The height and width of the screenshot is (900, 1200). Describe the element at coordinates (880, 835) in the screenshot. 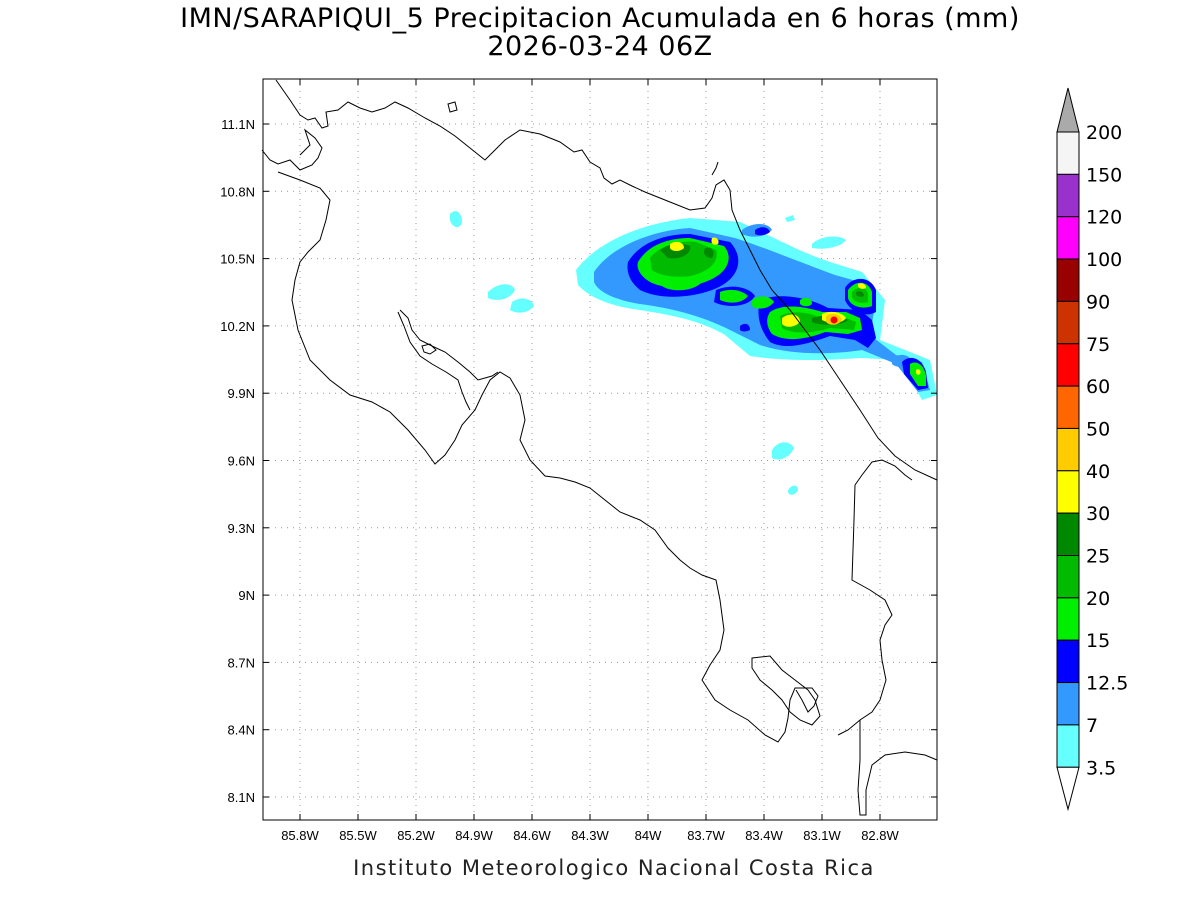

I see `longitude-label: 82.8W` at that location.